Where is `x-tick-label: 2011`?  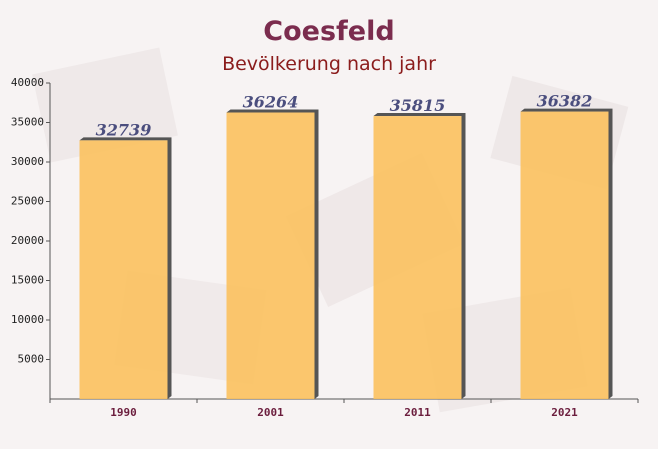
x-tick-label: 2011 is located at coordinates (417, 412).